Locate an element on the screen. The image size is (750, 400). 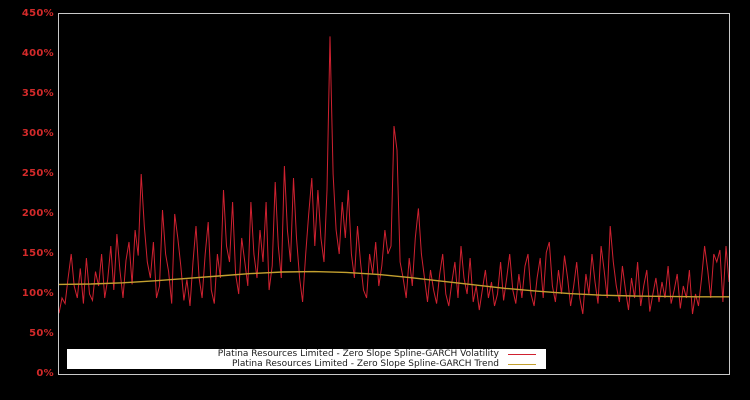
y-tick-label: 450% is located at coordinates (37, 13).